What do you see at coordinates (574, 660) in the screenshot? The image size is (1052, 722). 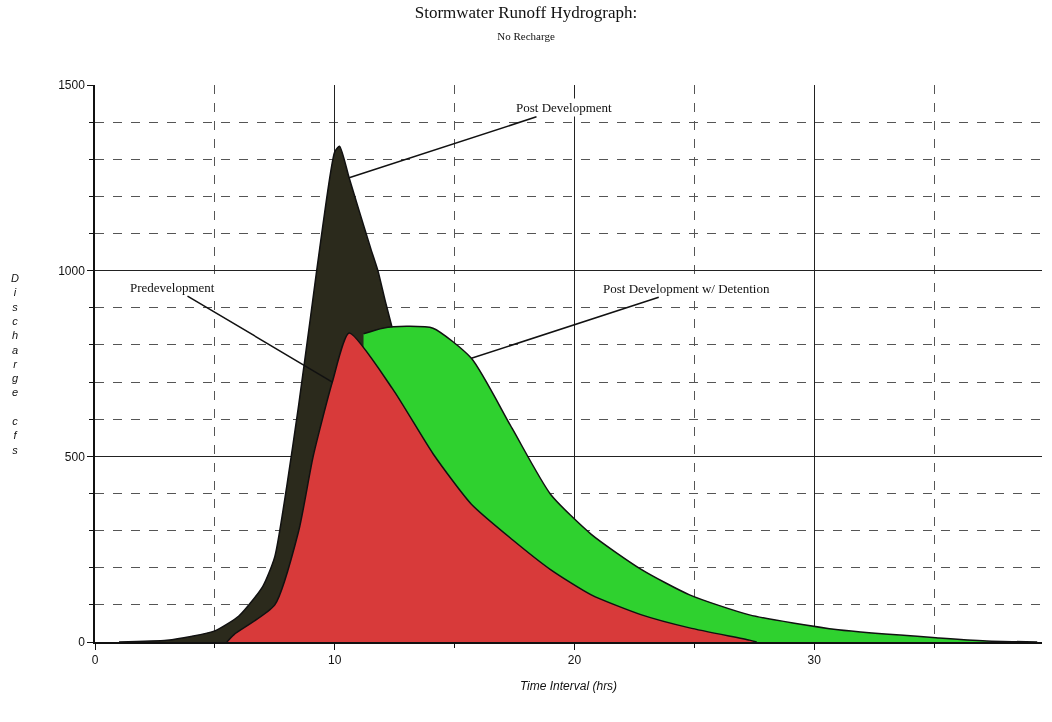 I see `x-tick-label: 20` at bounding box center [574, 660].